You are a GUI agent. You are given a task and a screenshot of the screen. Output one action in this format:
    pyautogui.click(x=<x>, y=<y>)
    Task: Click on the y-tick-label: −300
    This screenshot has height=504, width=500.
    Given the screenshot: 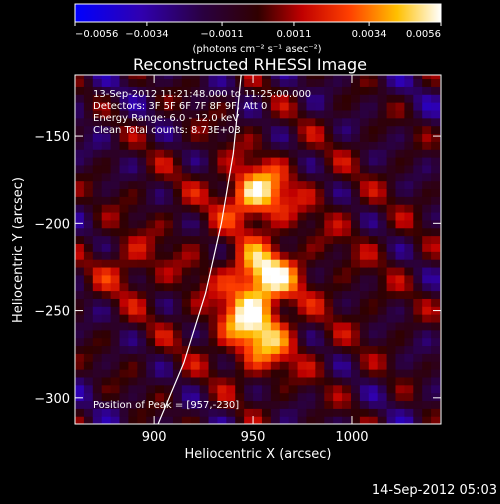 What is the action you would take?
    pyautogui.click(x=52, y=399)
    